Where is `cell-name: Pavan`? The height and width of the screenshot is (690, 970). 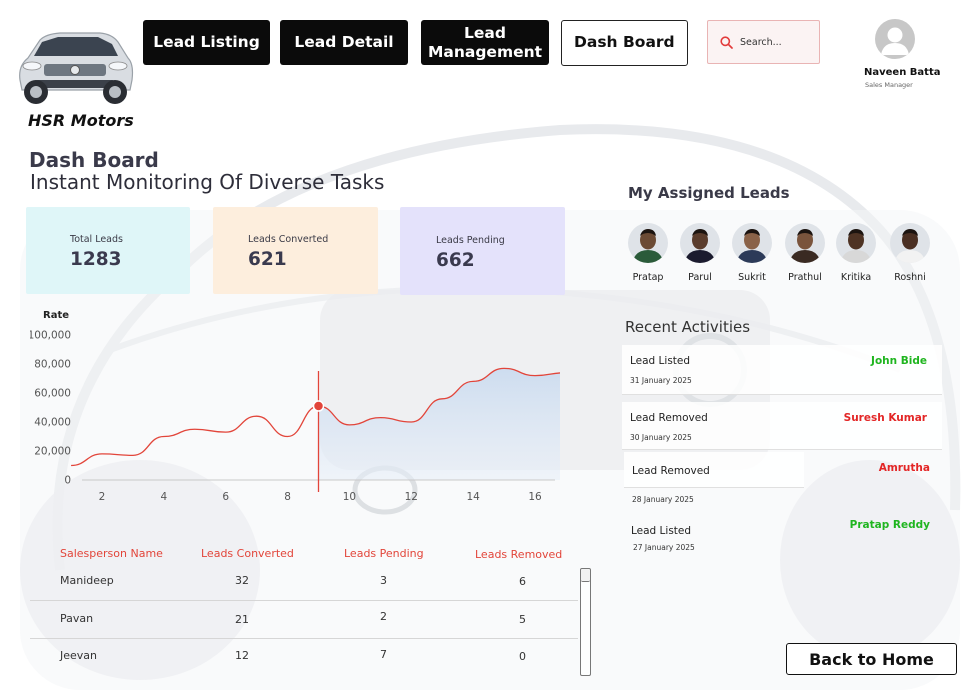
cell-name: Pavan is located at coordinates (77, 618).